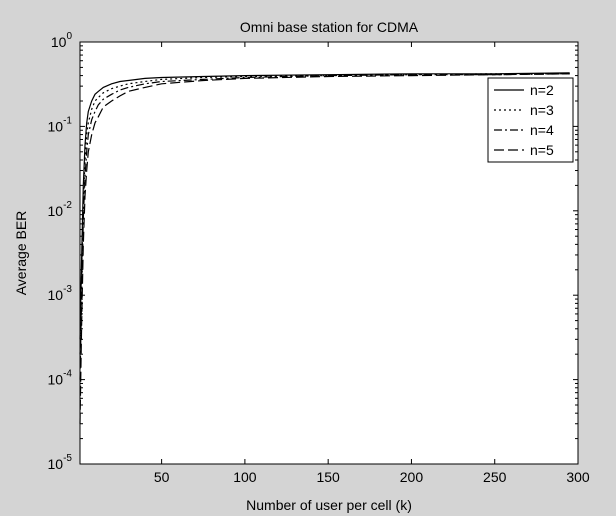 The image size is (616, 516). What do you see at coordinates (60, 462) in the screenshot?
I see `y-tick-label: 10⁻⁵` at bounding box center [60, 462].